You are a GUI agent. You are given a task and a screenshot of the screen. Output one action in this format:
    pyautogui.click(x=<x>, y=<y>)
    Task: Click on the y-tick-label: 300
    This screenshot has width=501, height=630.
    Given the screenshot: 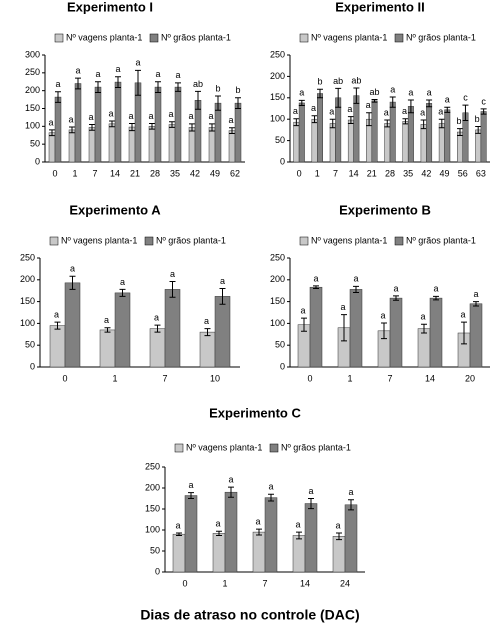 What is the action you would take?
    pyautogui.click(x=32, y=54)
    